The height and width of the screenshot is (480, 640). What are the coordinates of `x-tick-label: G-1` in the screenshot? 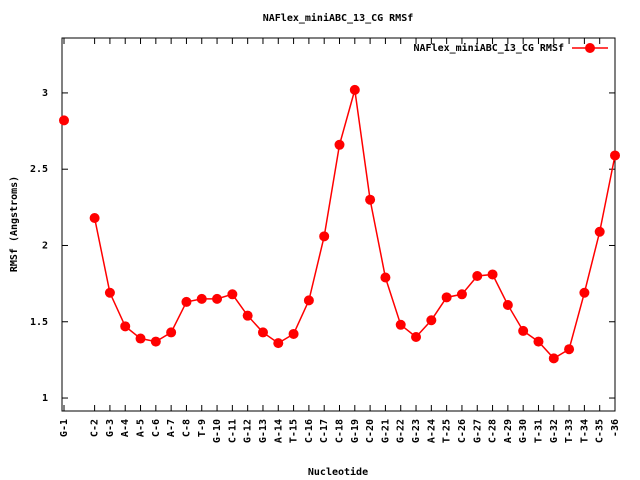 It's located at (64, 428).